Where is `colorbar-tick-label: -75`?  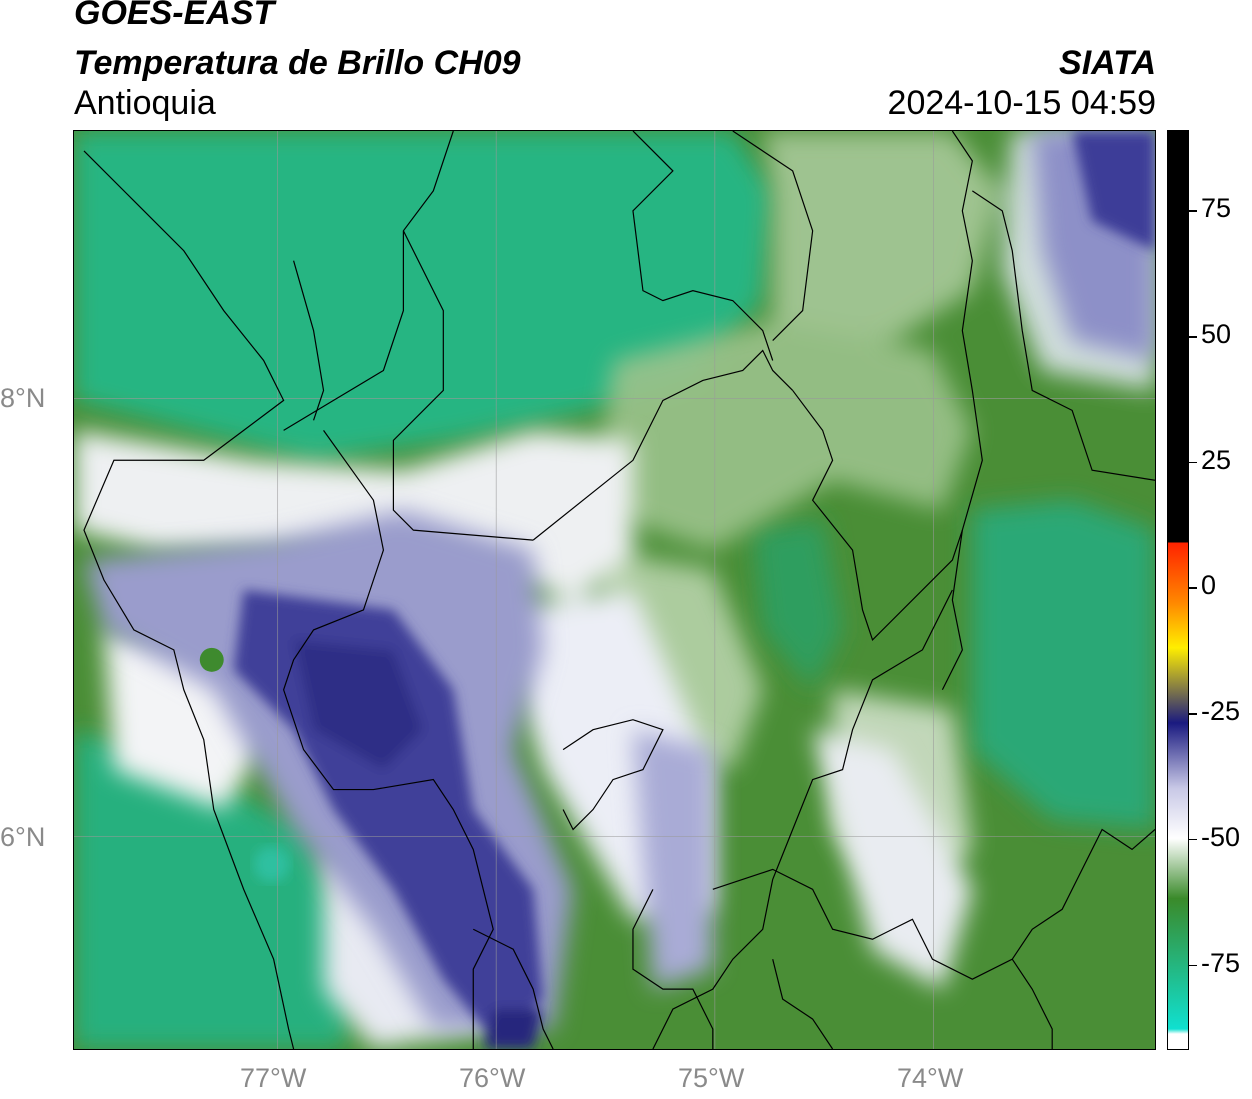 colorbar-tick-label: -75 is located at coordinates (1221, 962).